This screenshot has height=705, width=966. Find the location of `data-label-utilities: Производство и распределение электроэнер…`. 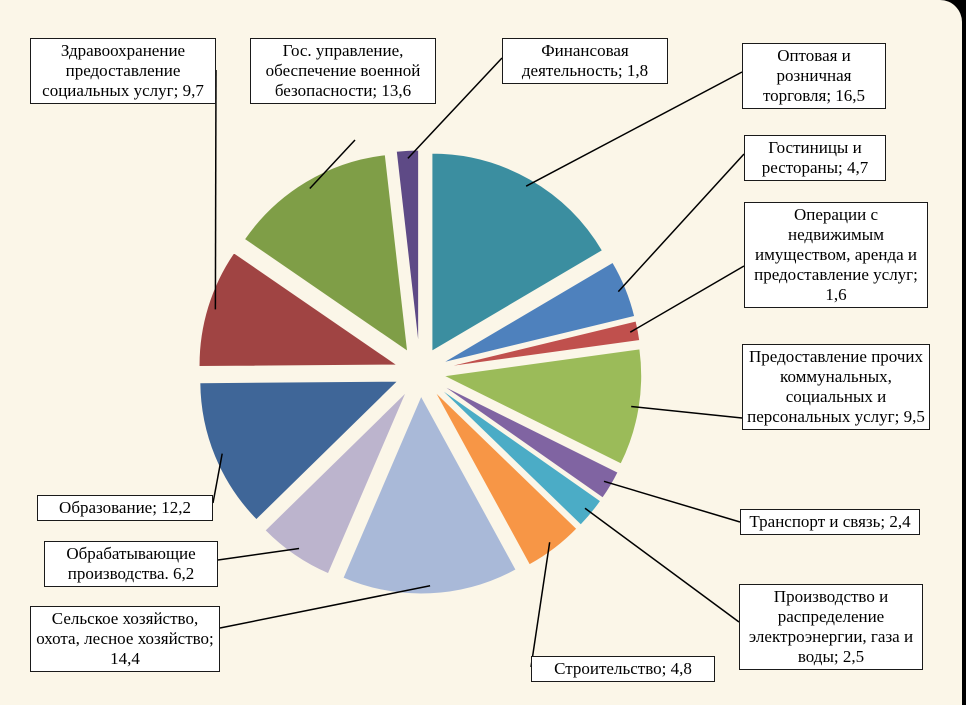

data-label-utilities: Производство и распределение электроэнер… is located at coordinates (831, 627).